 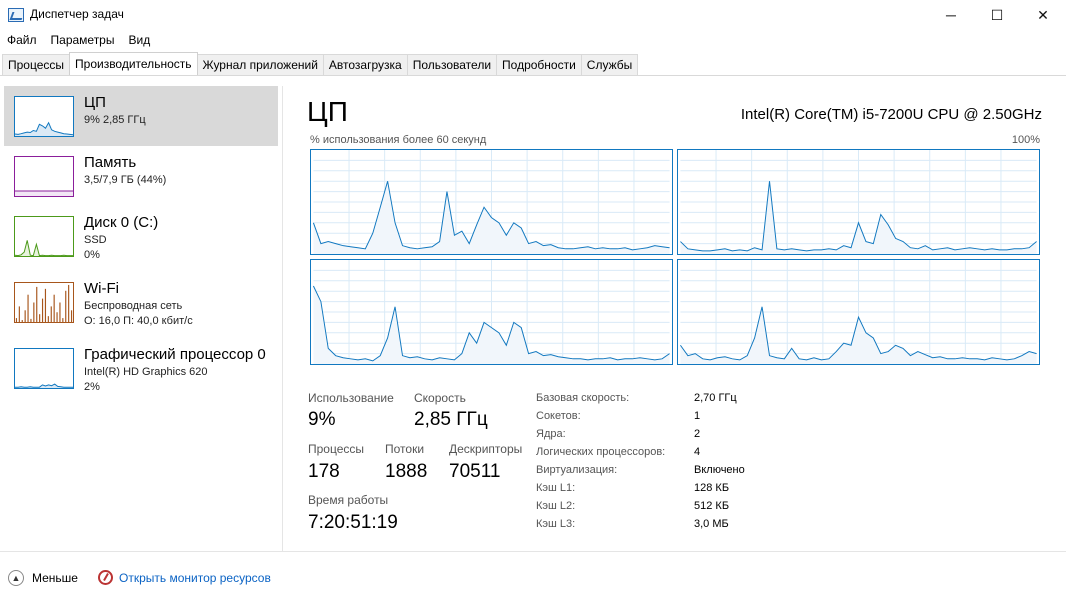 I want to click on stat-label-uptime: Время работы, so click(x=348, y=500).